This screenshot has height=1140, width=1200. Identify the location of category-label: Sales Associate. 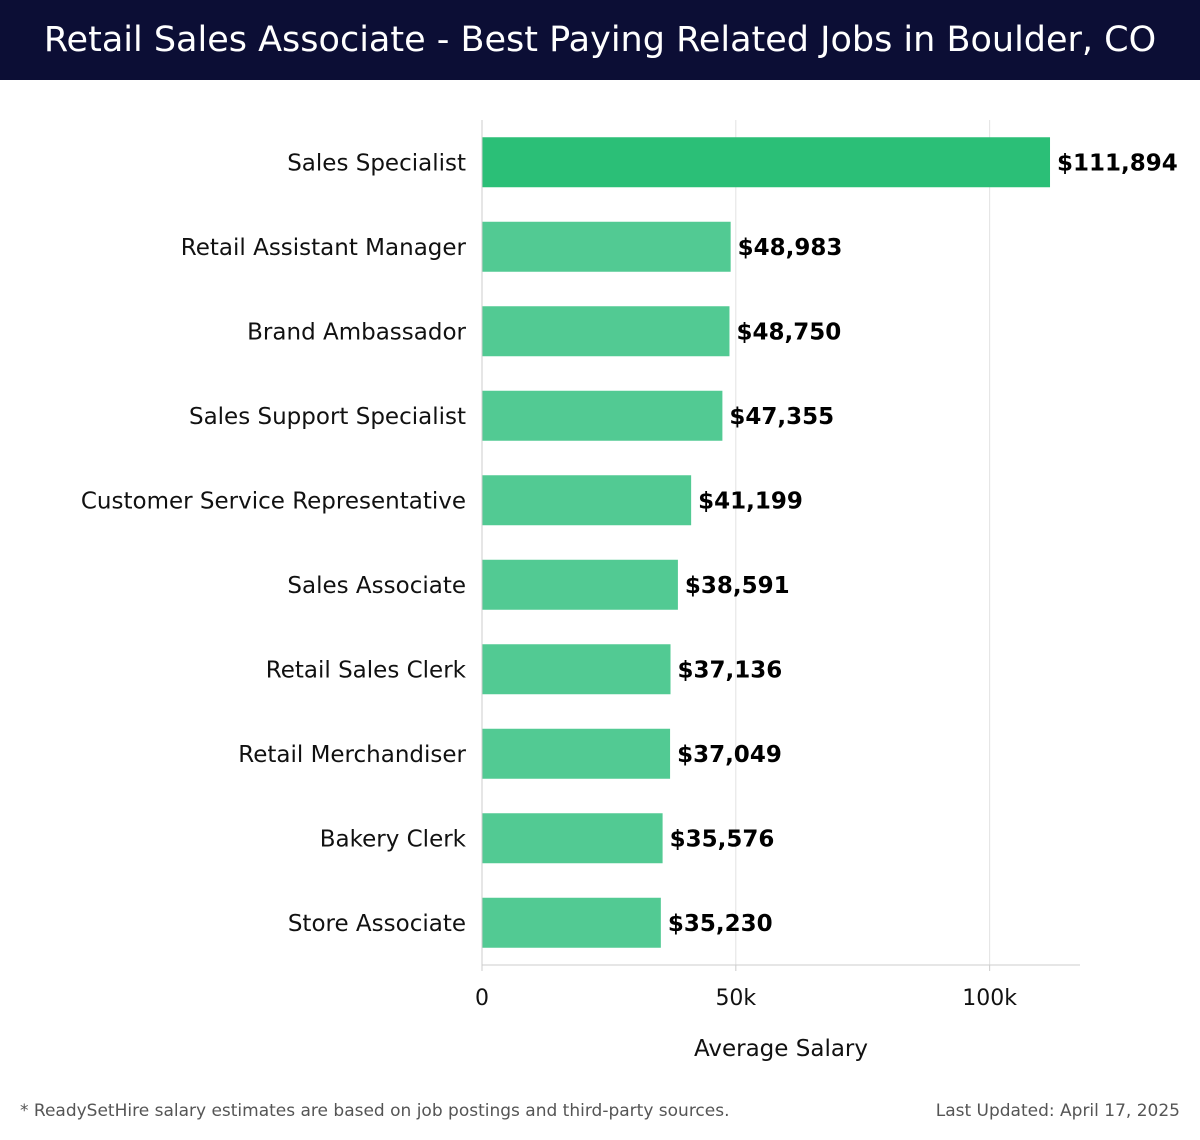
(376, 586).